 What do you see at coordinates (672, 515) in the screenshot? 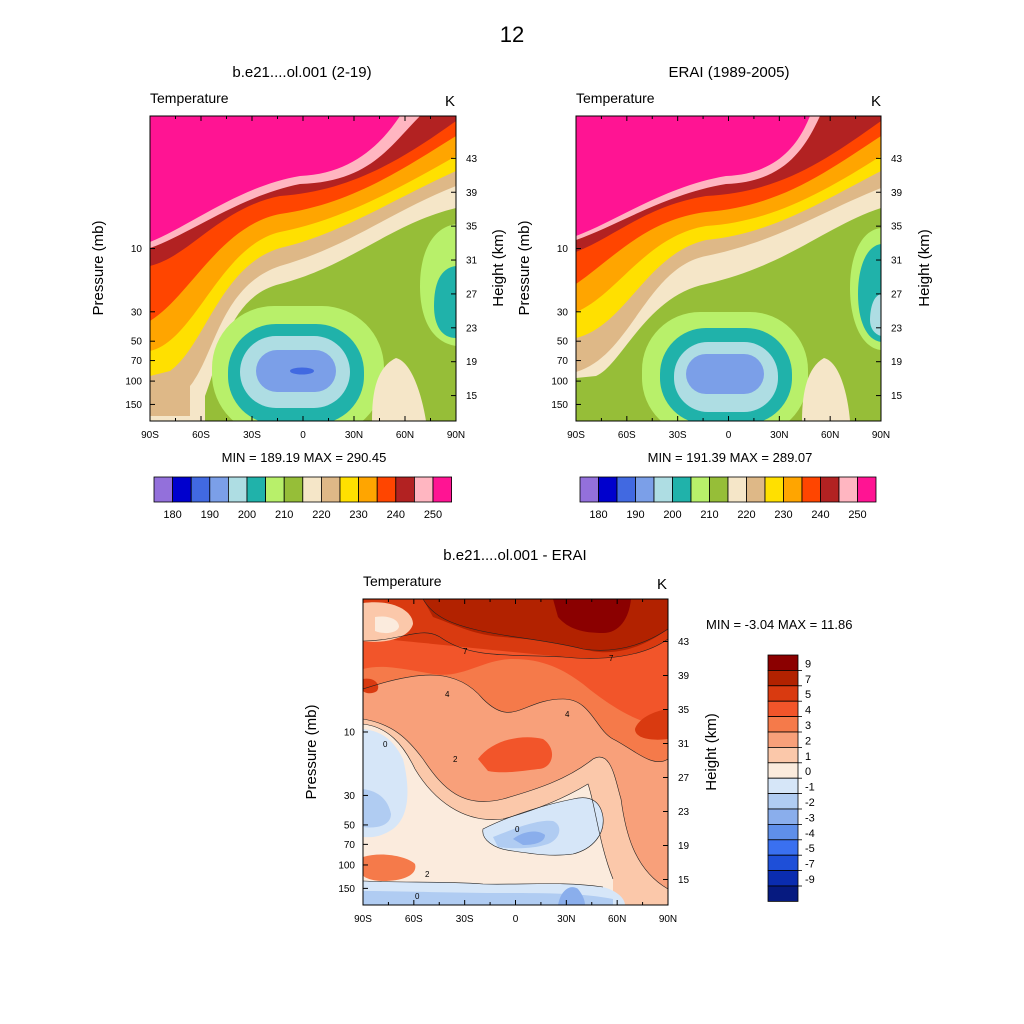
I see `colorbar-label: 200` at bounding box center [672, 515].